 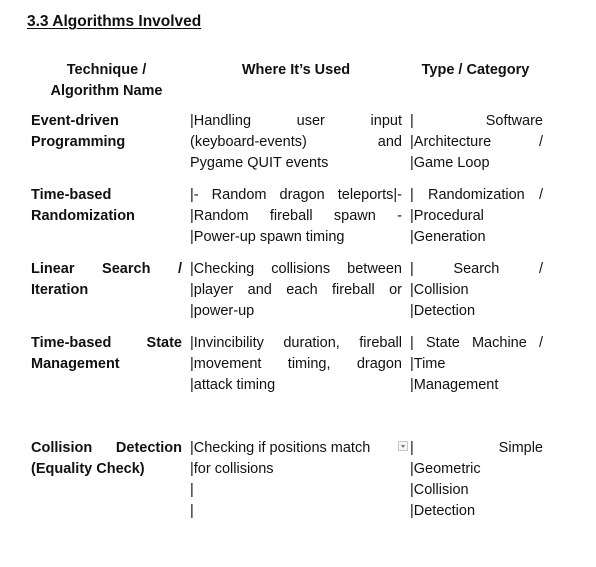 I want to click on cell-line: |attack timing, so click(x=233, y=385).